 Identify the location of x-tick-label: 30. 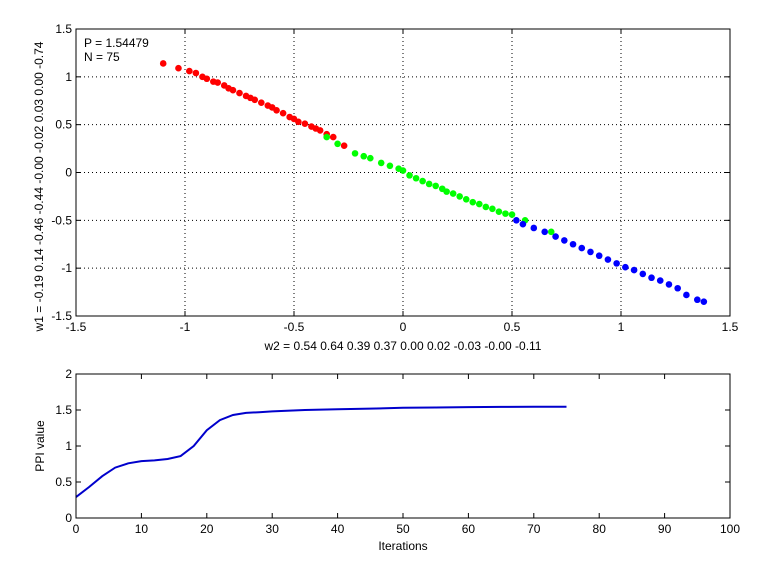
(273, 529).